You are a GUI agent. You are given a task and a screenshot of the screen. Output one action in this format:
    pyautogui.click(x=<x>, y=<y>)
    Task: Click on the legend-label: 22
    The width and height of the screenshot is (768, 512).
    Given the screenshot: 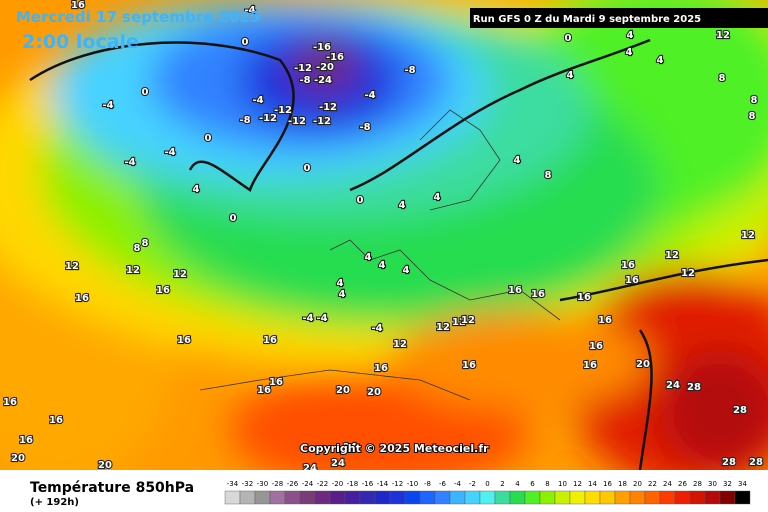 What is the action you would take?
    pyautogui.click(x=652, y=484)
    